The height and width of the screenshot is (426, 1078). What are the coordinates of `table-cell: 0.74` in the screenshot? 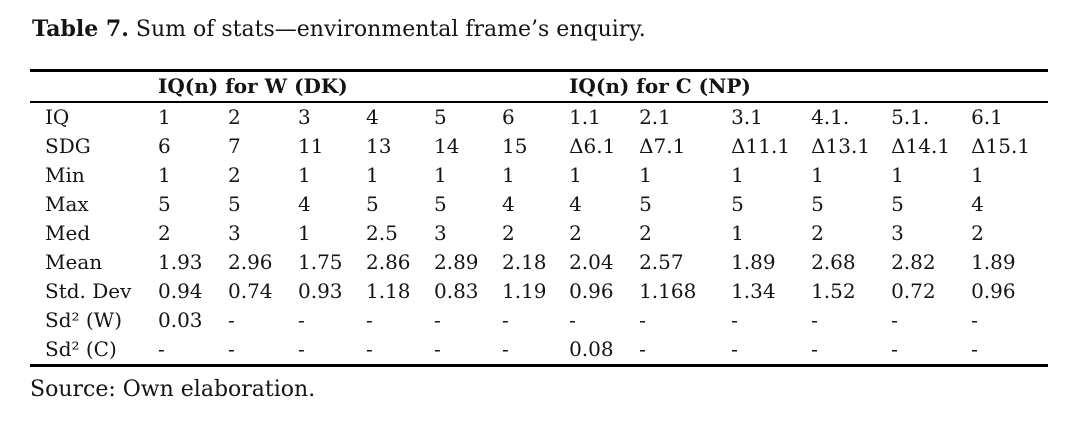 It's located at (250, 291).